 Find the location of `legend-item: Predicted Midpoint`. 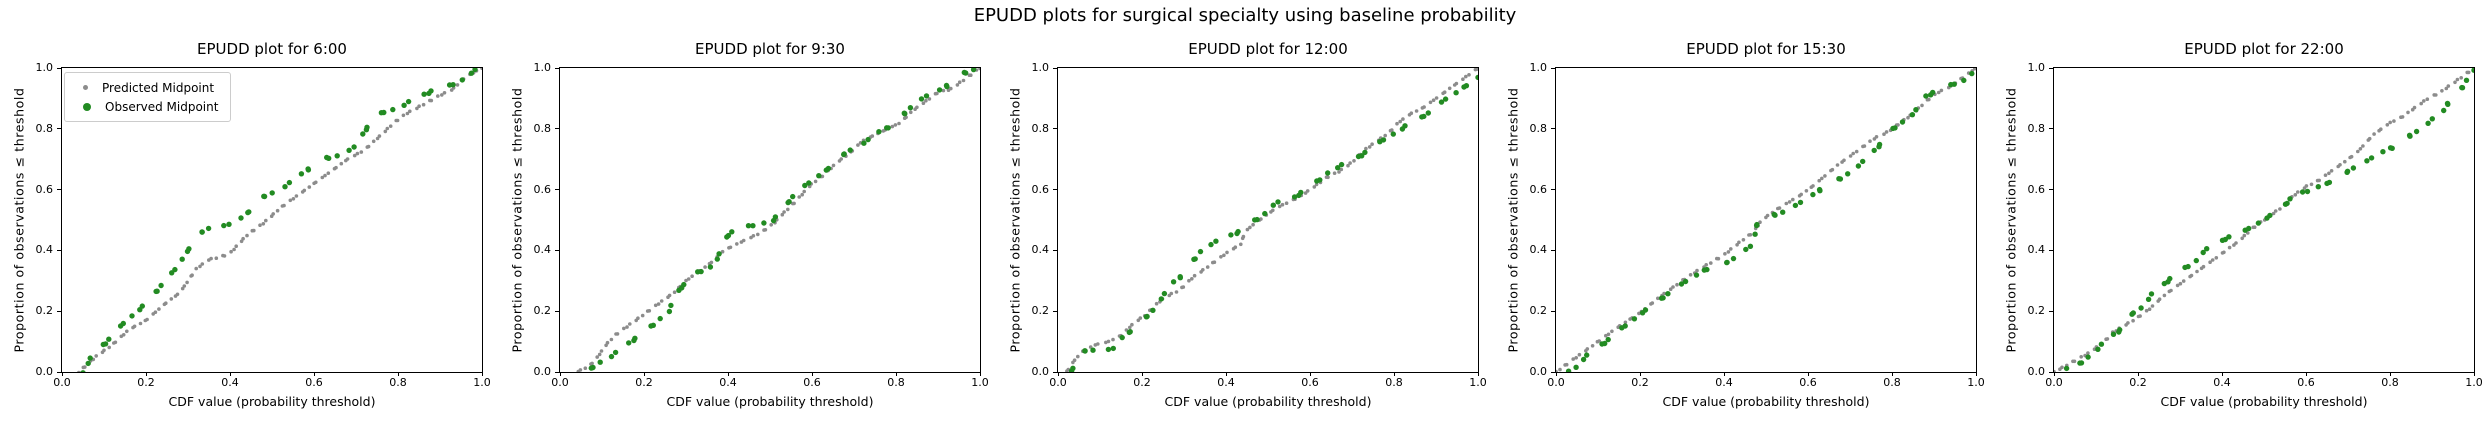

legend-item: Predicted Midpoint is located at coordinates (146, 87).